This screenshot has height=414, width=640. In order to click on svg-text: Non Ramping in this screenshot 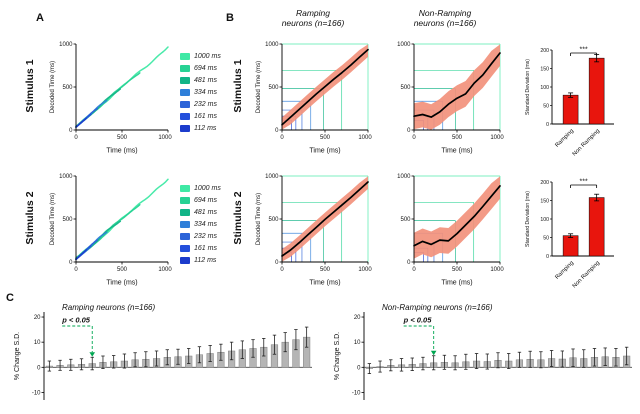, I will do `click(586, 274)`.